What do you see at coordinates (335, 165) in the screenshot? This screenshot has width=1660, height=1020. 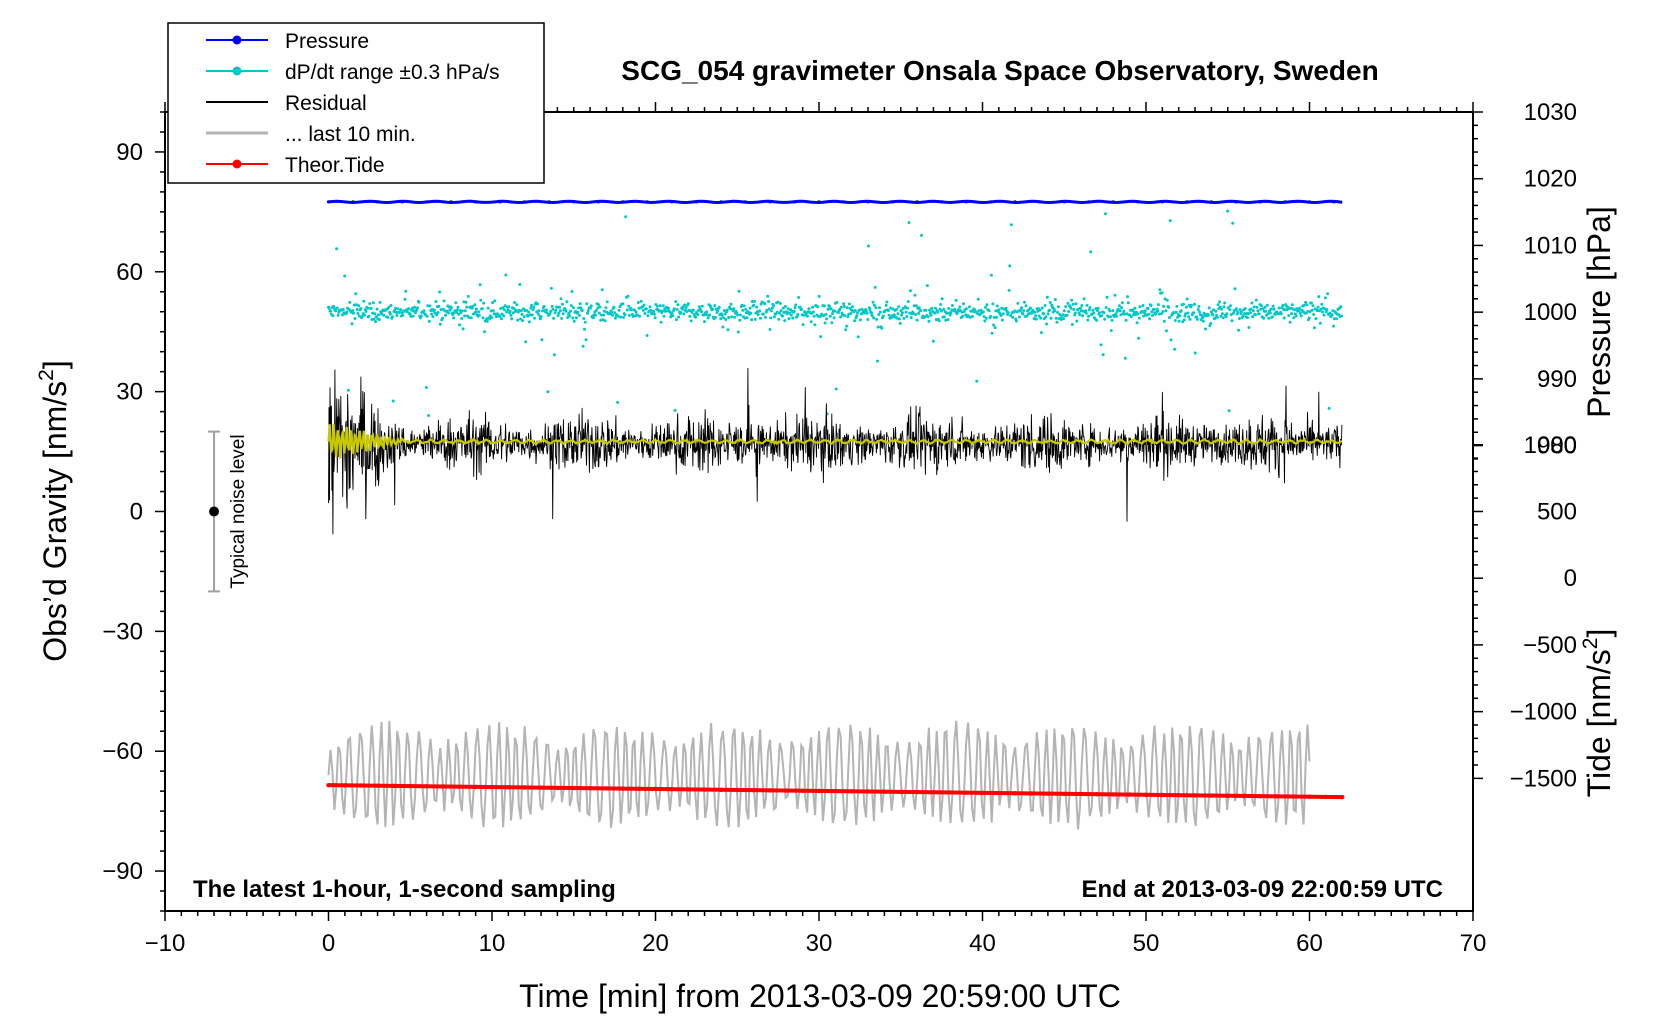 I see `legend-label-4: Theor.Tide` at bounding box center [335, 165].